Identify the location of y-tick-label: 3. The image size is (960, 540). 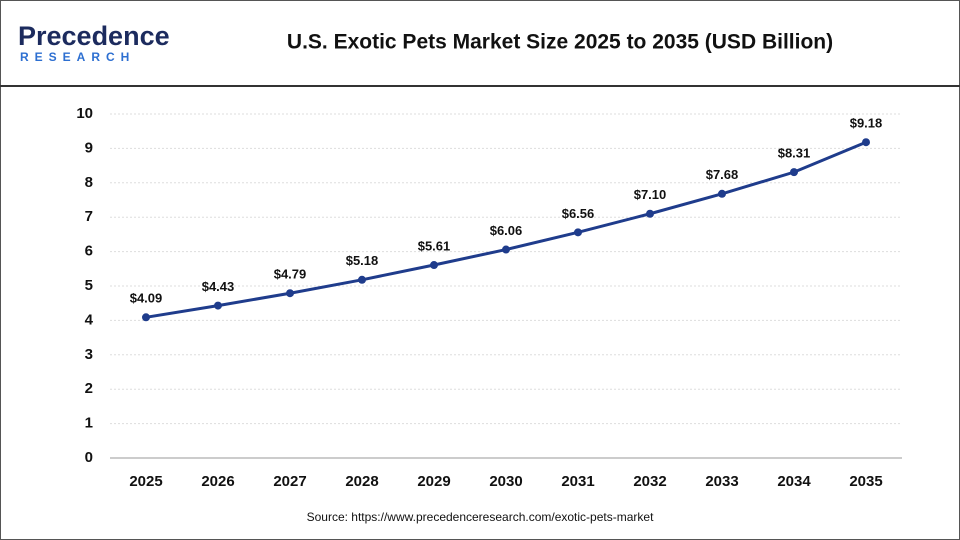
(89, 354).